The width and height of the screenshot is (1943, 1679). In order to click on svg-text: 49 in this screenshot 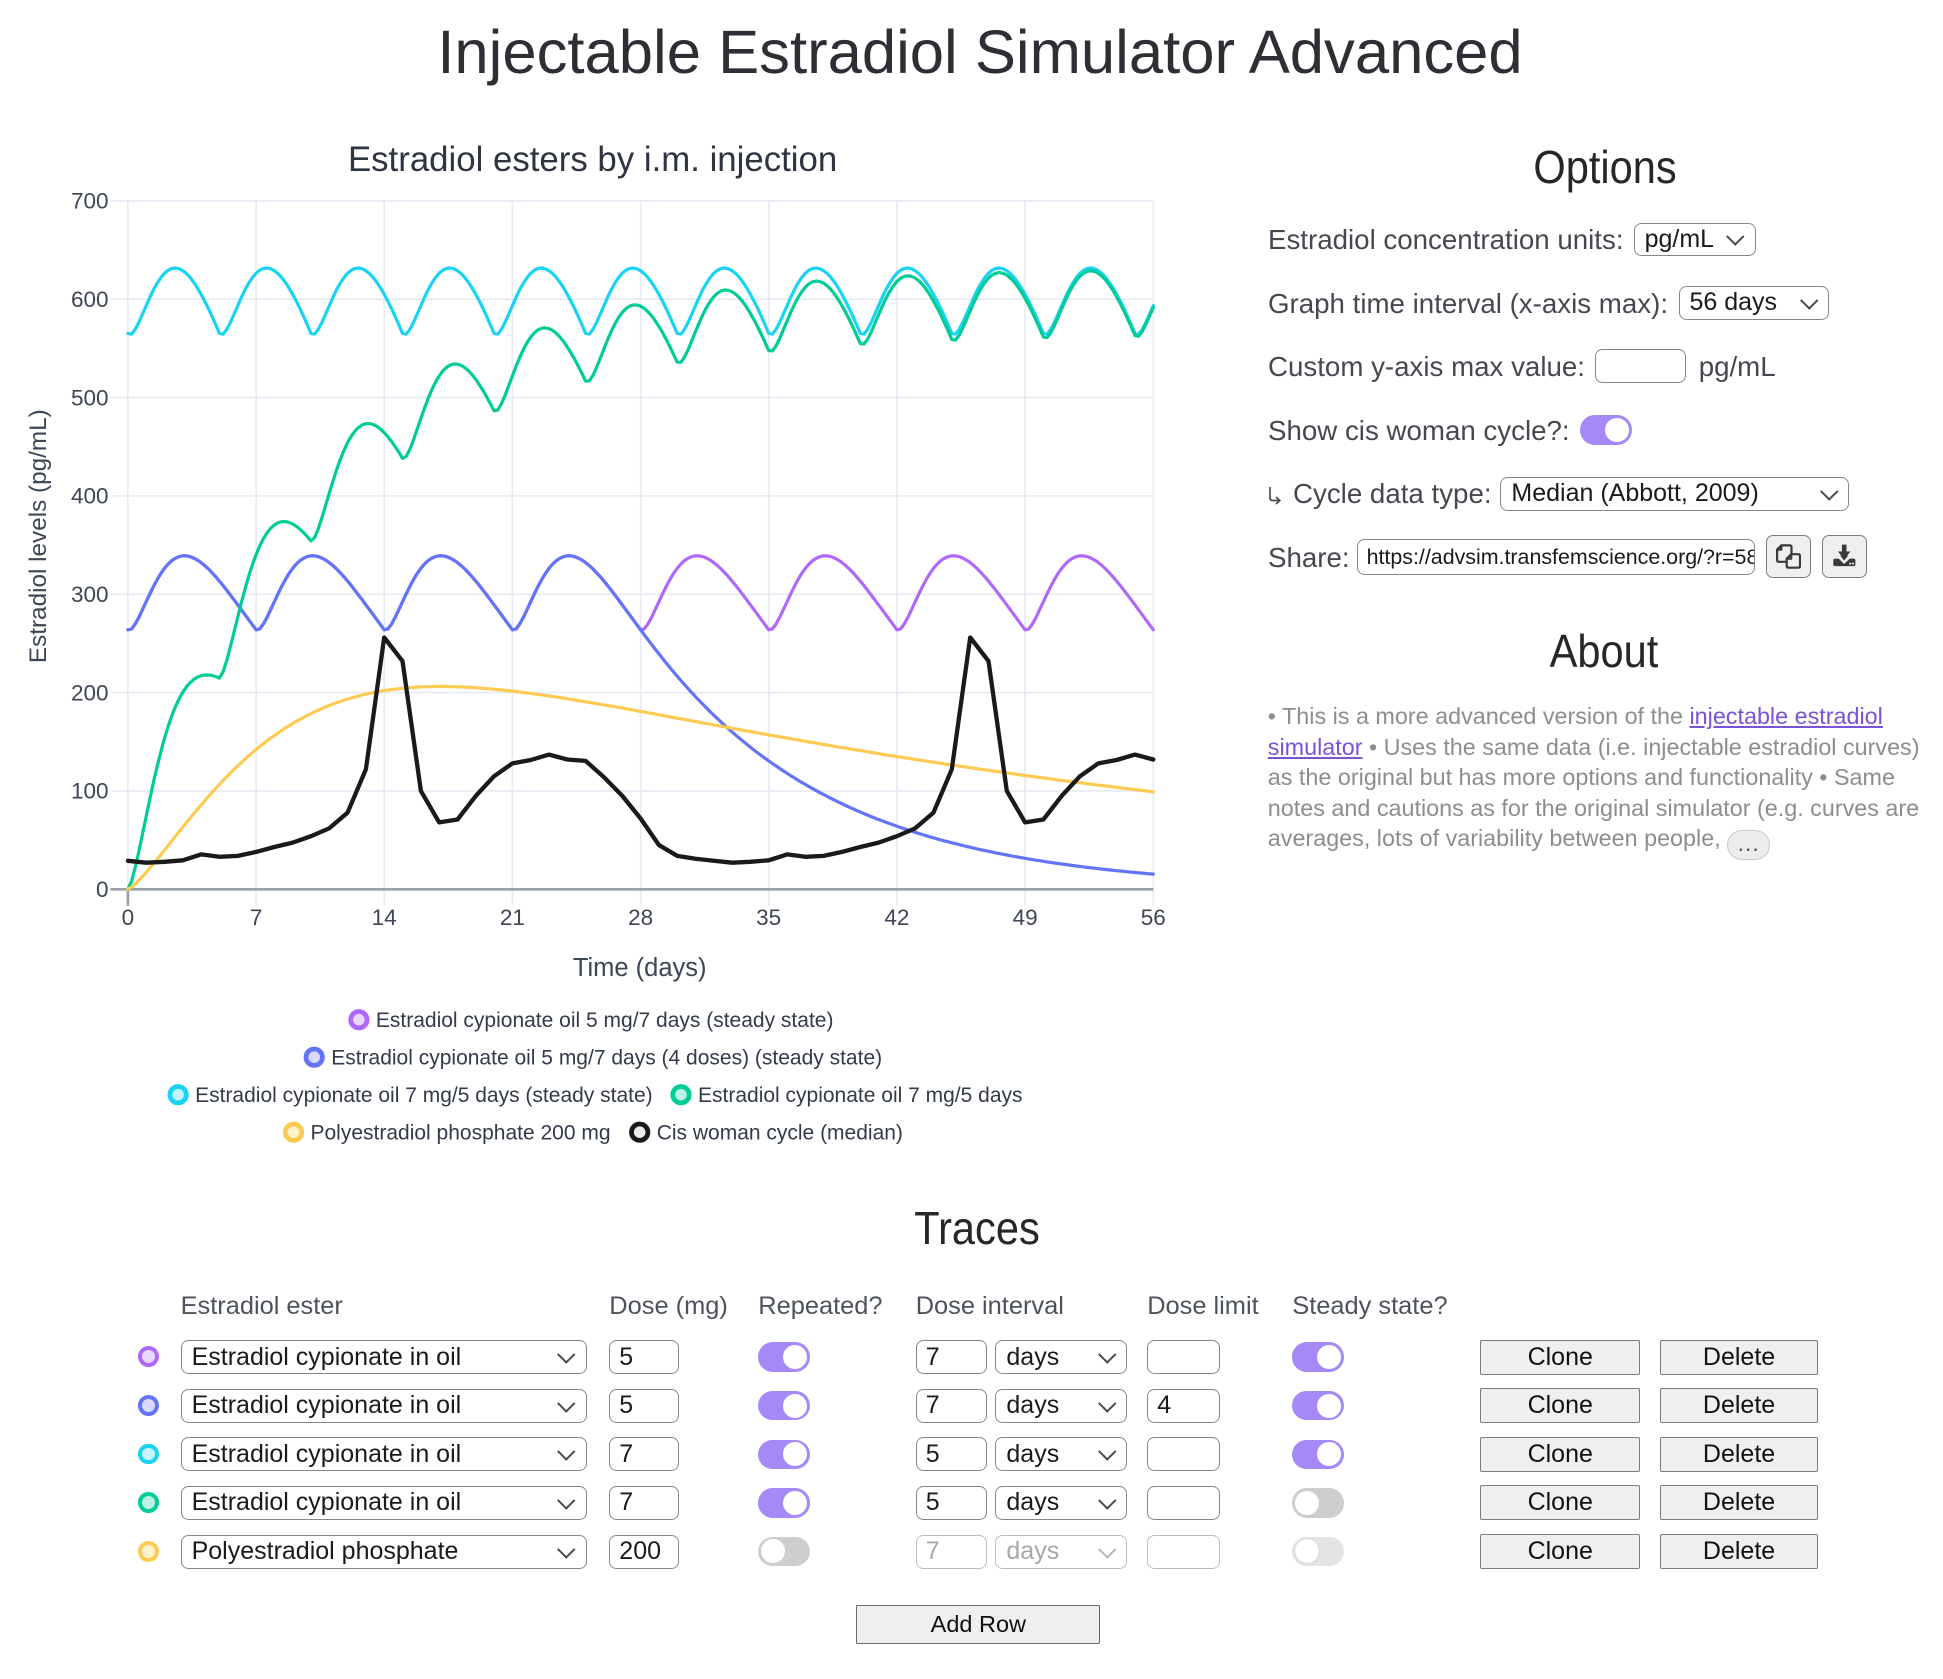, I will do `click(1025, 917)`.